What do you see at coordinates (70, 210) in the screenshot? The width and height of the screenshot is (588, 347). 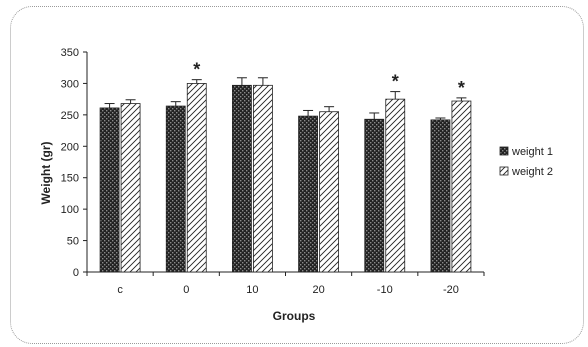 I see `y-tick-label: 100` at bounding box center [70, 210].